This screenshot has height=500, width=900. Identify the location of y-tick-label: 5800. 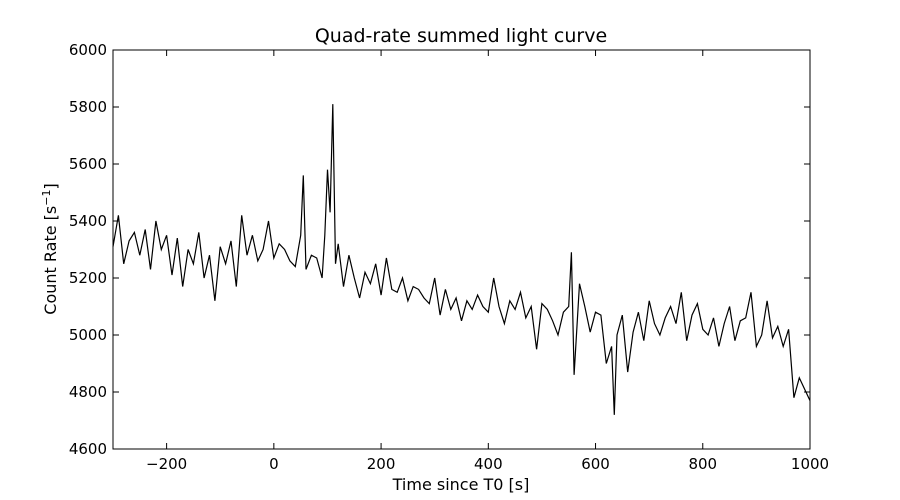
(88, 107).